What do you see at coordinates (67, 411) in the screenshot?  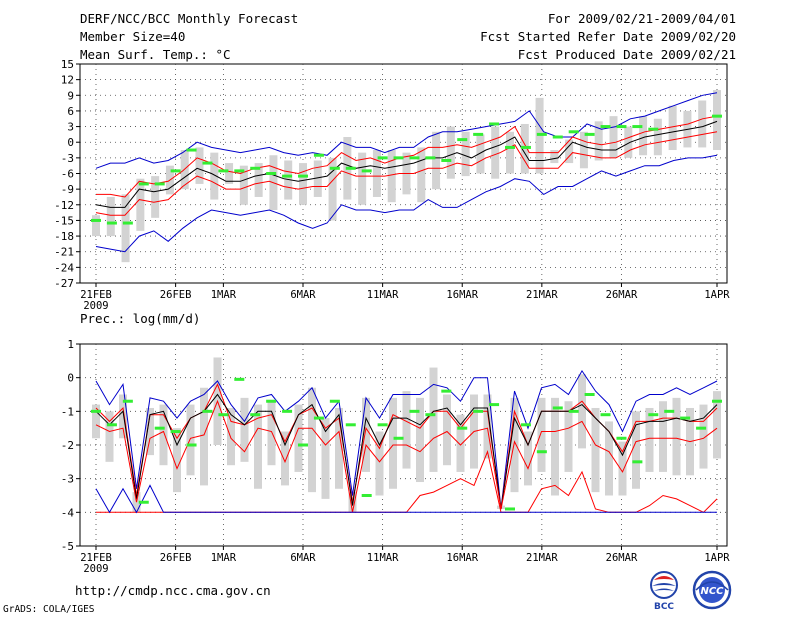 I see `prec-ytick-label: -1` at bounding box center [67, 411].